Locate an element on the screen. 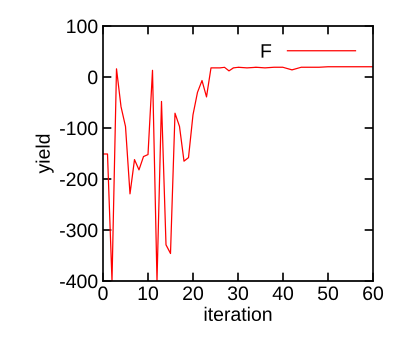 The height and width of the screenshot is (341, 407). y-tick-label: -200 is located at coordinates (79, 179).